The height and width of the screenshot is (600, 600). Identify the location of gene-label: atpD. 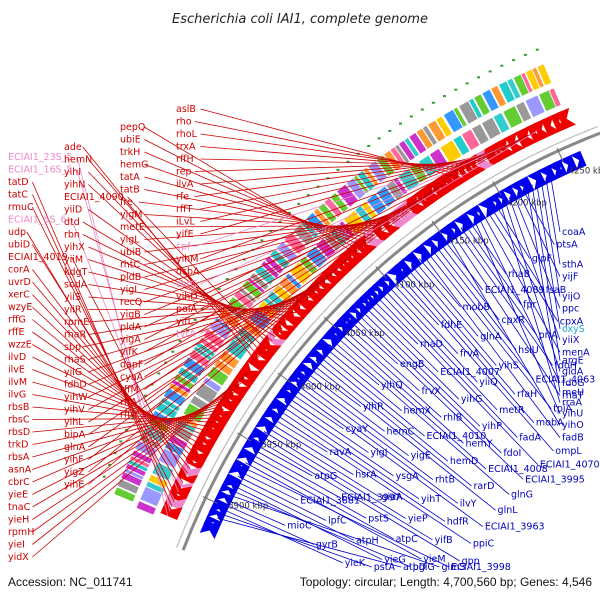
(414, 567).